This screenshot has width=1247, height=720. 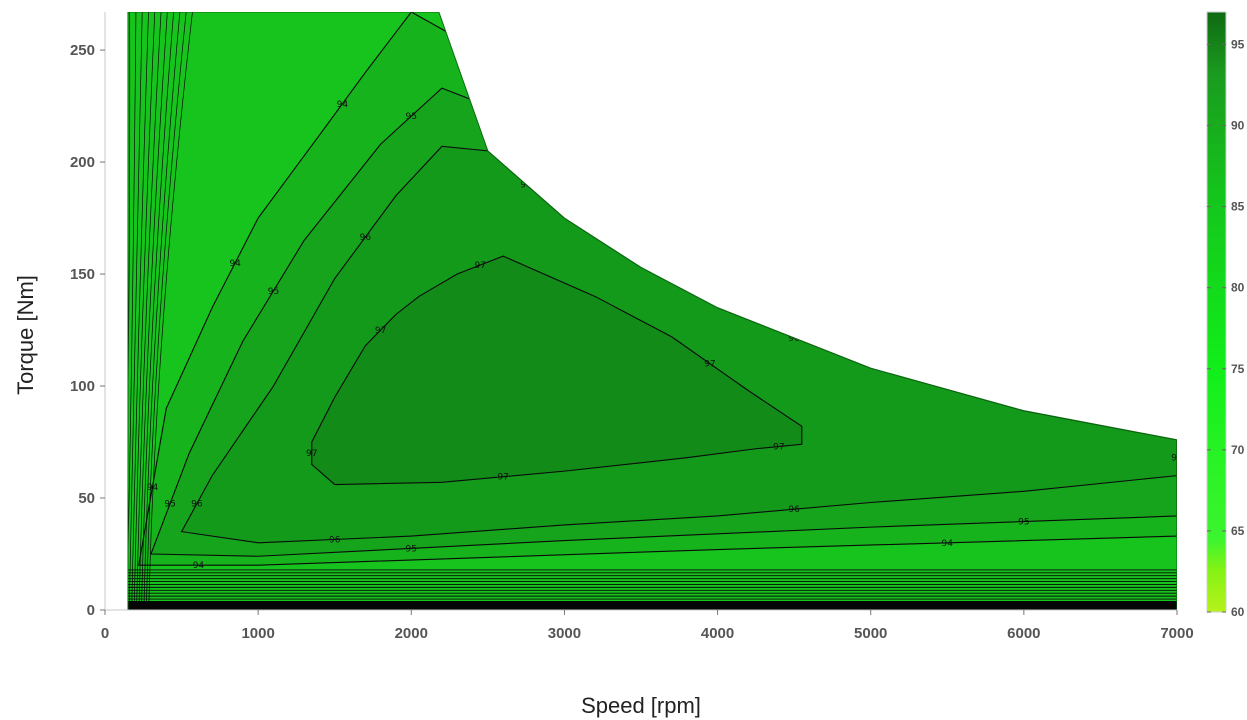 I want to click on x-tick-label: 3000, so click(x=564, y=633).